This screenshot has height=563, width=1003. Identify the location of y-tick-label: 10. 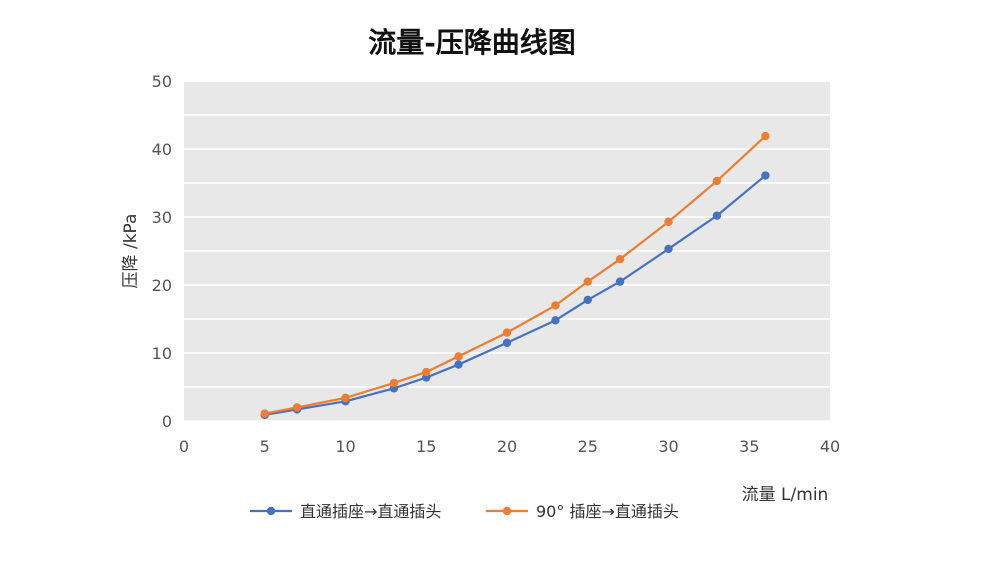
(162, 353).